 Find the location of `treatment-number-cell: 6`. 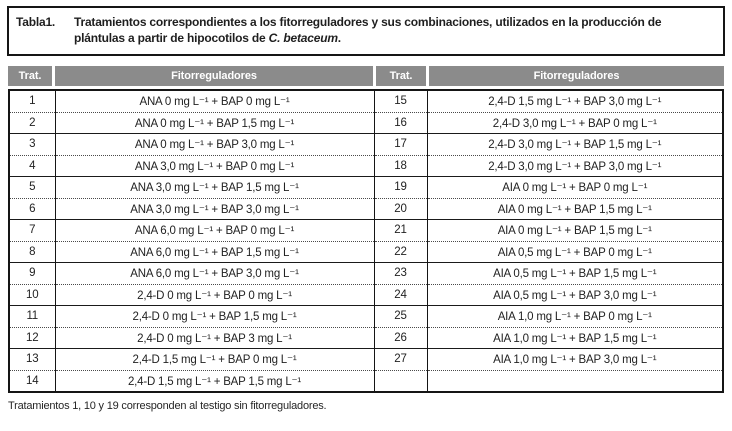

treatment-number-cell: 6 is located at coordinates (32, 208).